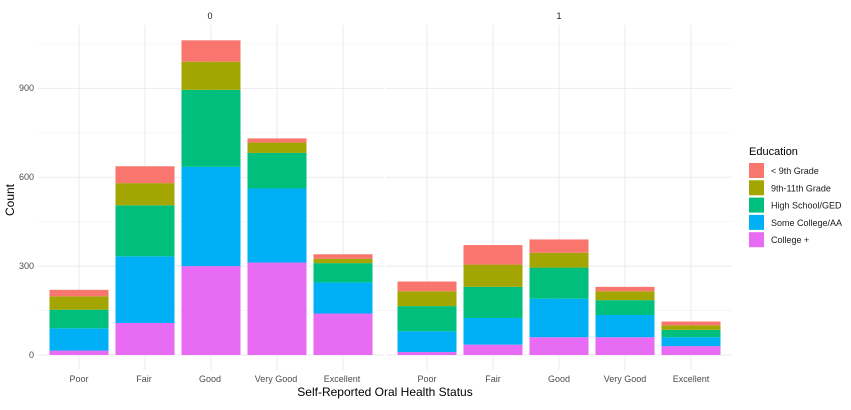  Describe the element at coordinates (773, 152) in the screenshot. I see `legend-title: Education` at that location.